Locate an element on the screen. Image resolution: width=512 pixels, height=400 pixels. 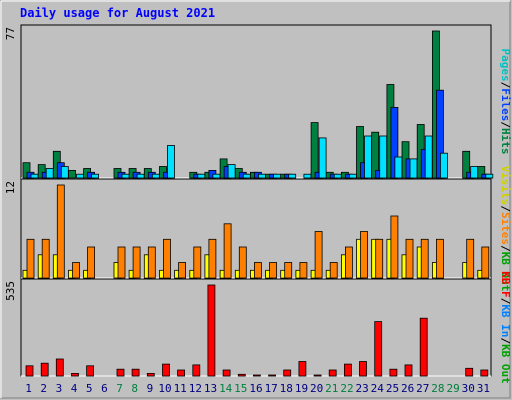
day-label-25: 25 is located at coordinates (392, 388).